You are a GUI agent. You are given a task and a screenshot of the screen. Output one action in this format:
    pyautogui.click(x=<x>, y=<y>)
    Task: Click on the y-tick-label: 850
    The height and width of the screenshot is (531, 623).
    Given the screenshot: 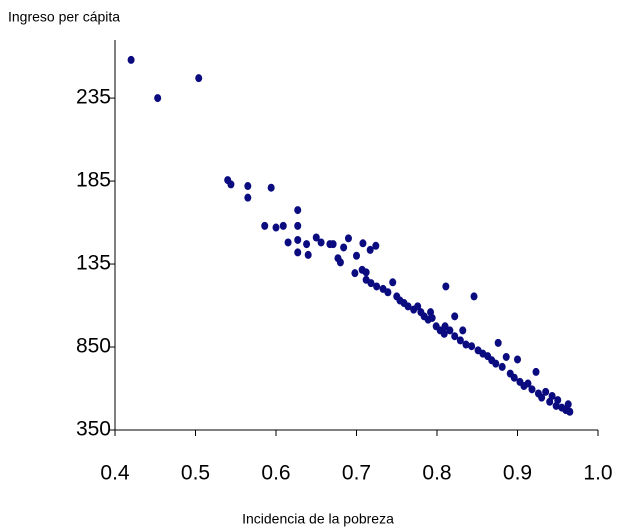 What is the action you would take?
    pyautogui.click(x=93, y=346)
    